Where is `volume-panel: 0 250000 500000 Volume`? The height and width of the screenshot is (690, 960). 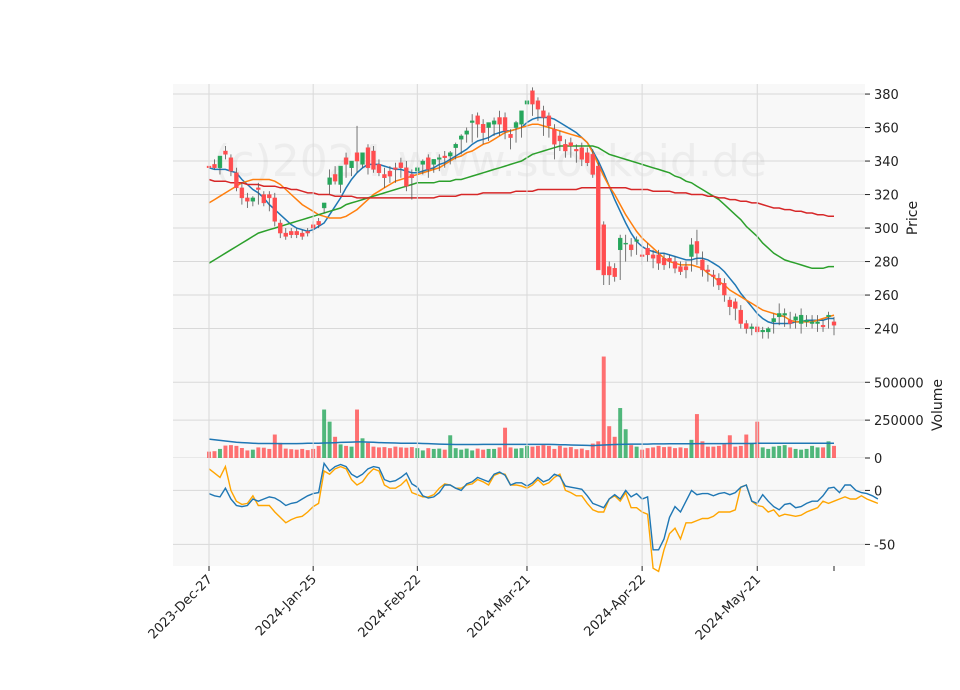 volume-panel: 0 250000 500000 Volume is located at coordinates (559, 409).